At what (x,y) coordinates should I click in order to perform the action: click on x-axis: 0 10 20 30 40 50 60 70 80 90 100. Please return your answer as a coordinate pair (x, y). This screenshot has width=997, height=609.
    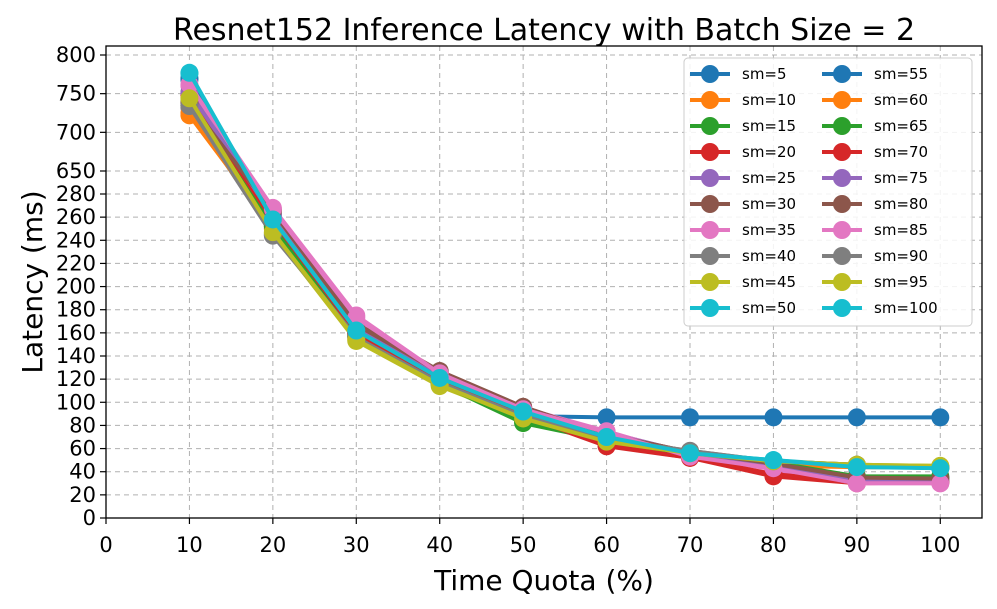
    Looking at the image, I should click on (529, 537).